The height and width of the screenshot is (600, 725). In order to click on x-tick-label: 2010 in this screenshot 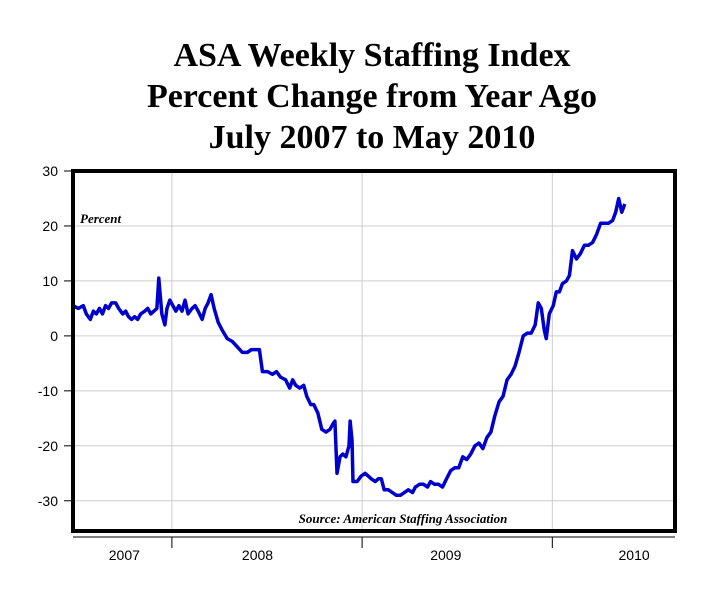, I will do `click(634, 555)`.